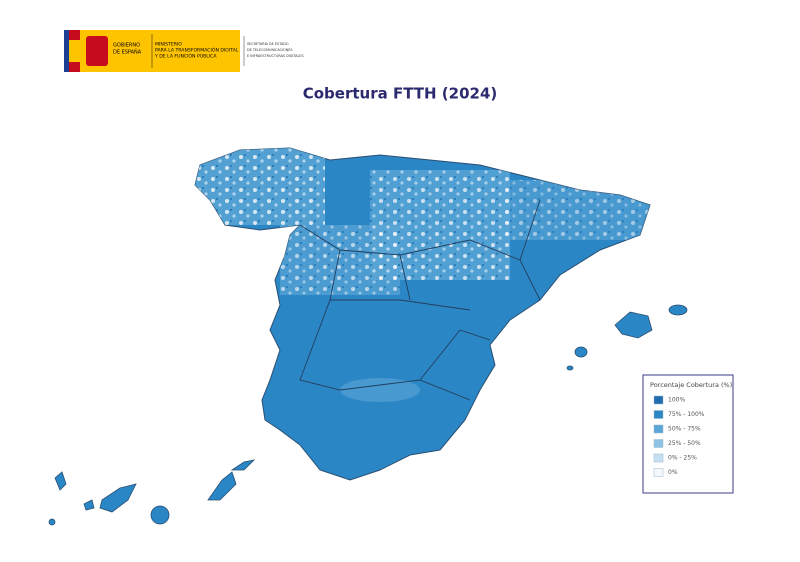  What do you see at coordinates (676, 400) in the screenshot?
I see `legend-label: 100%` at bounding box center [676, 400].